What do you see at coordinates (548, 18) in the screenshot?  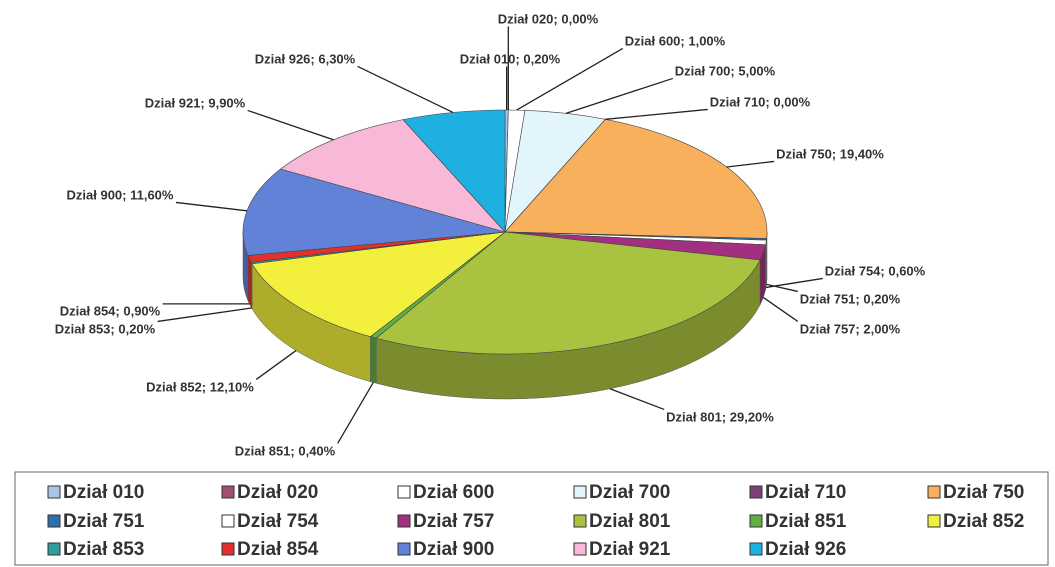 I see `data-label: Dział 020; 0,00%` at bounding box center [548, 18].